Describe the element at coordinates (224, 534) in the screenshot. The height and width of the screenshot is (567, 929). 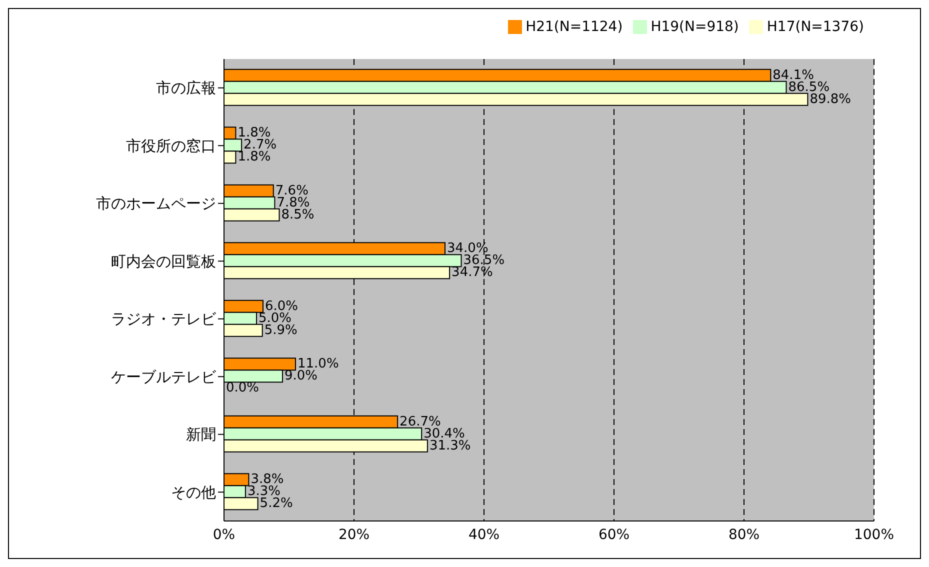
I see `x-tick-label: 0%` at that location.